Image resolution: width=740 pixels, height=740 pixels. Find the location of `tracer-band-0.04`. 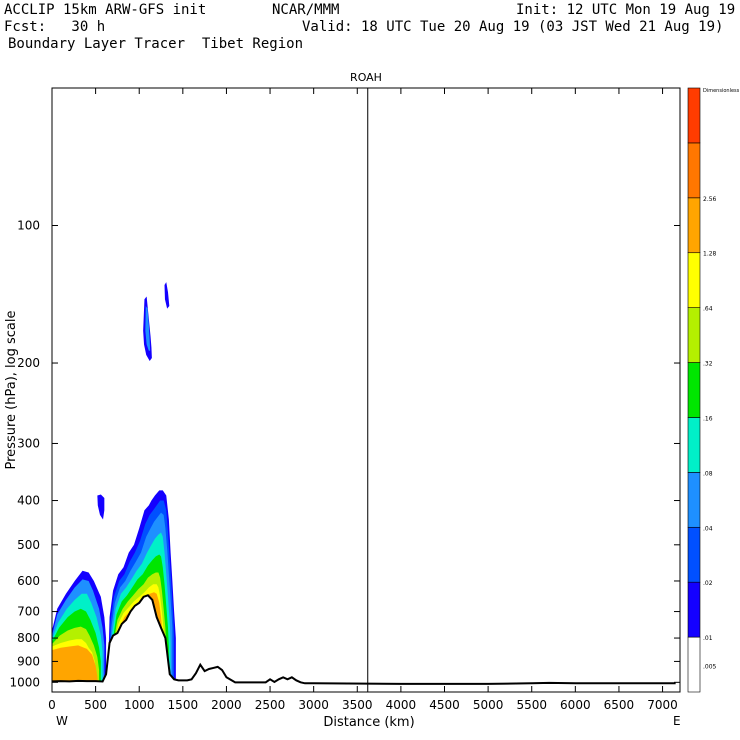

tracer-band-0.04 is located at coordinates (148, 328).